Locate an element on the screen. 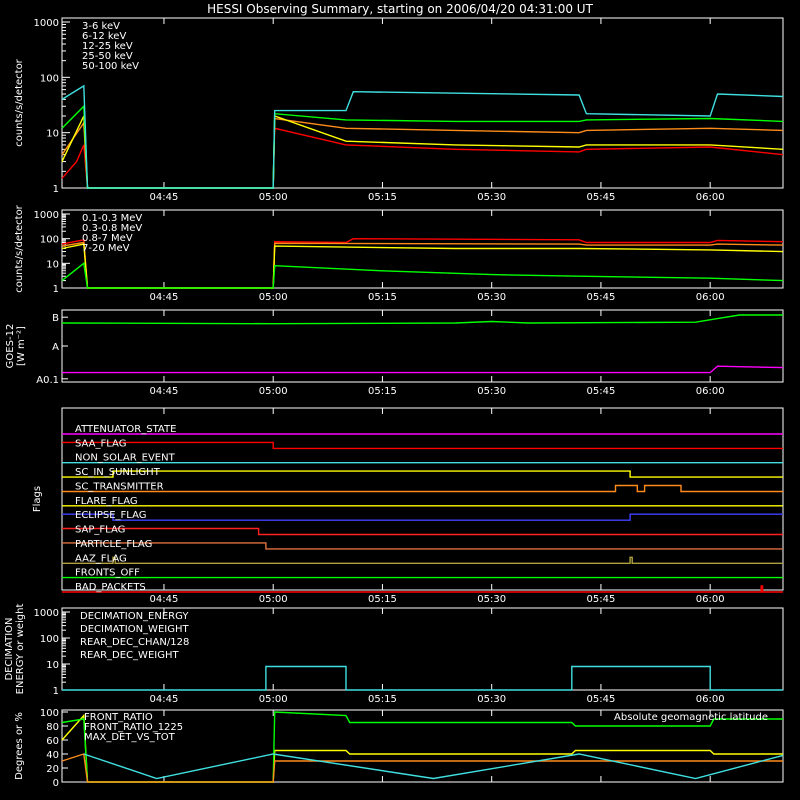 The image size is (800, 800). legend-entry: 7-20 MeV is located at coordinates (106, 248).